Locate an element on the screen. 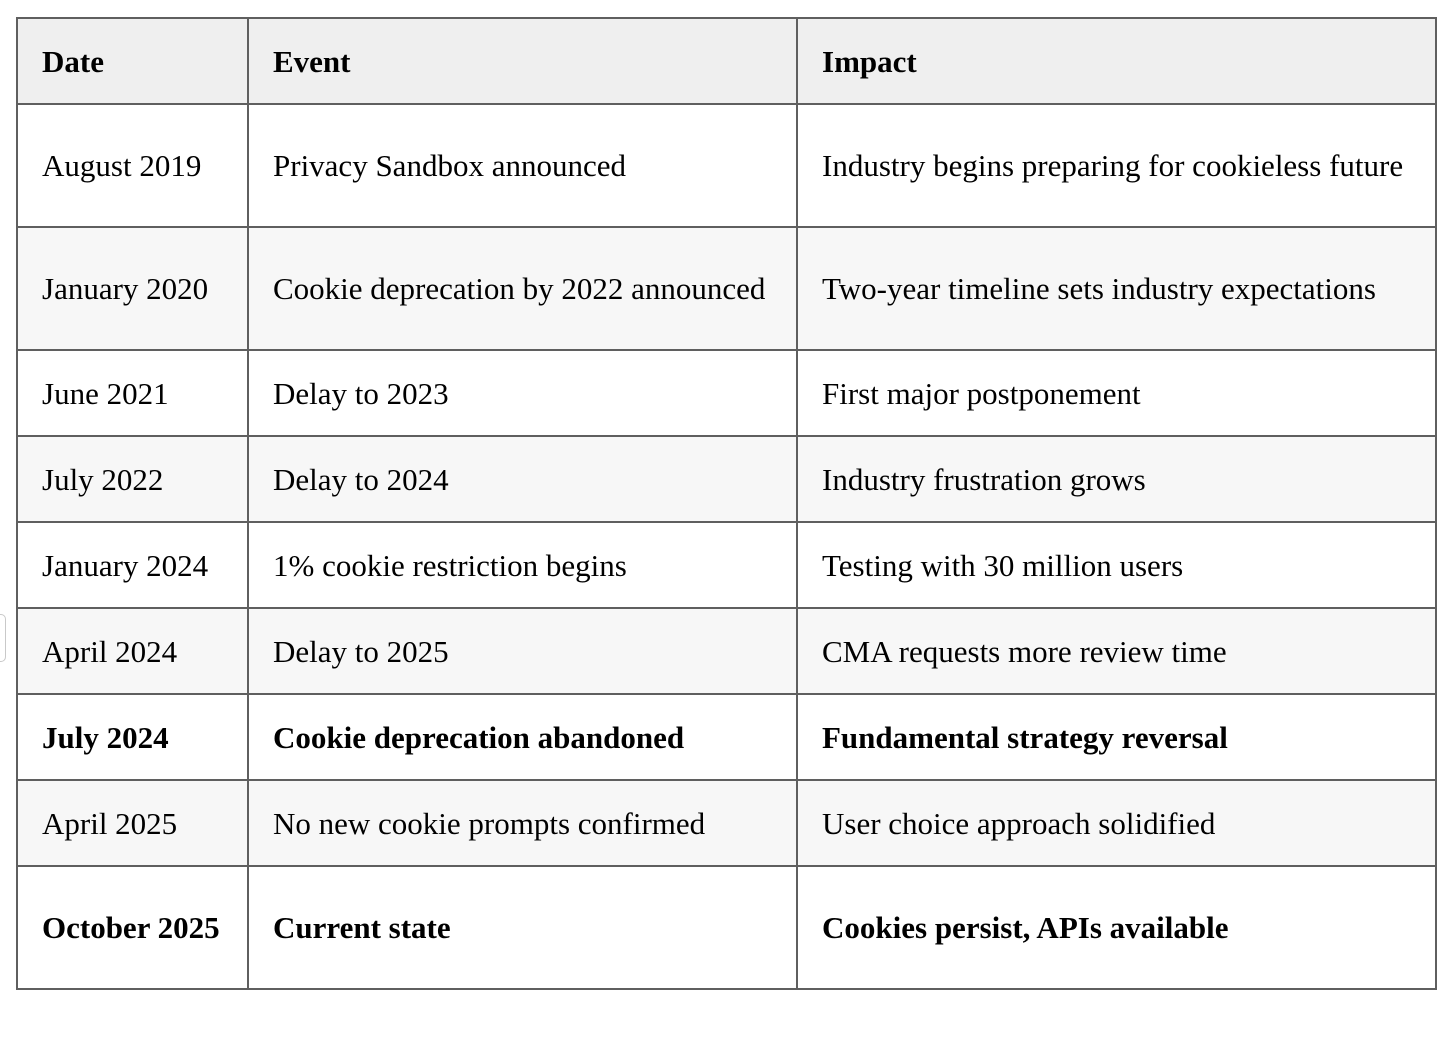 This screenshot has width=1450, height=1040. event-cell: Delay to 2024 is located at coordinates (522, 479).